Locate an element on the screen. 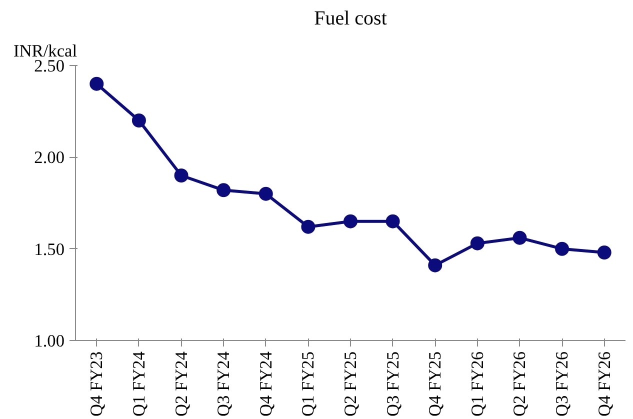  x-tick-label: Q3 FY24 is located at coordinates (224, 383).